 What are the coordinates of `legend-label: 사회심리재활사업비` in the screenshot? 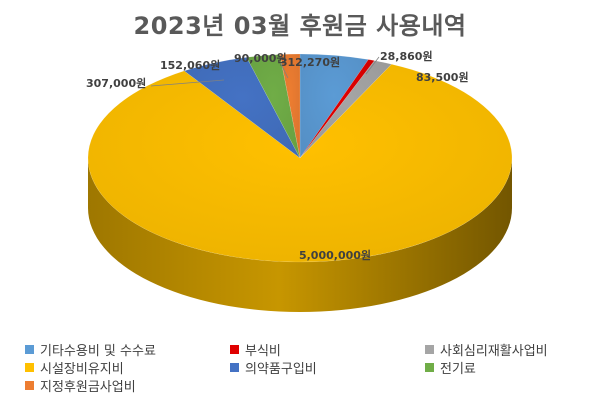 It's located at (494, 351).